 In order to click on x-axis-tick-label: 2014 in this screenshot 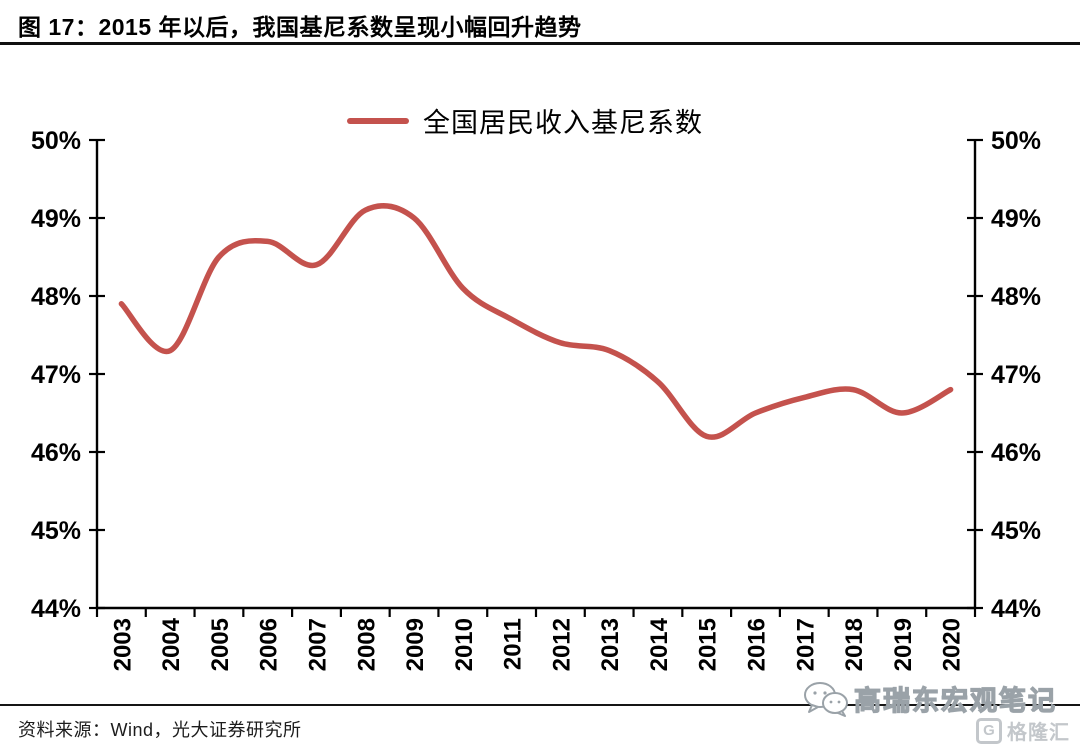, I will do `click(659, 644)`.